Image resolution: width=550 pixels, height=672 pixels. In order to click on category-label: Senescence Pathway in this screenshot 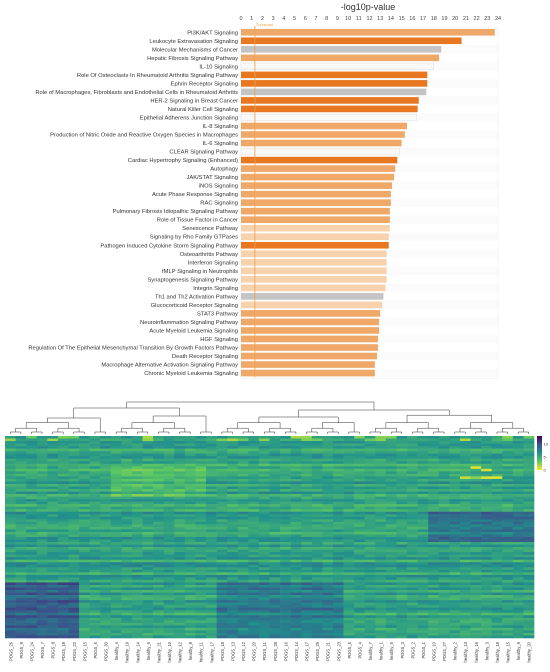, I will do `click(210, 229)`.